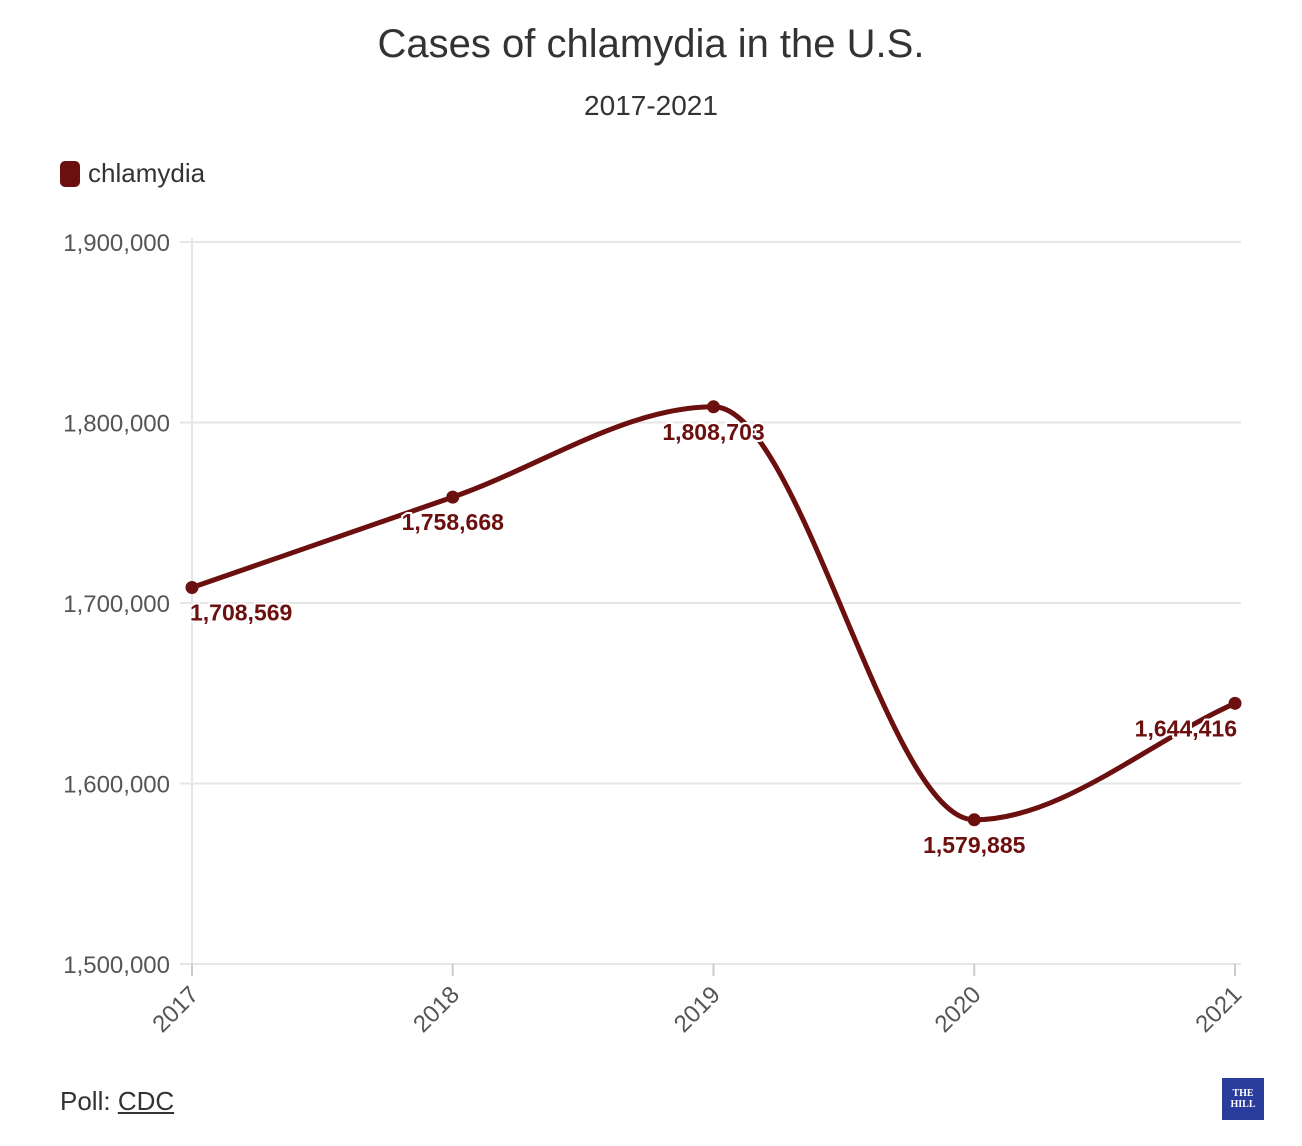 Image resolution: width=1302 pixels, height=1146 pixels. Describe the element at coordinates (1243, 1104) in the screenshot. I see `logo-line2: HILL` at that location.